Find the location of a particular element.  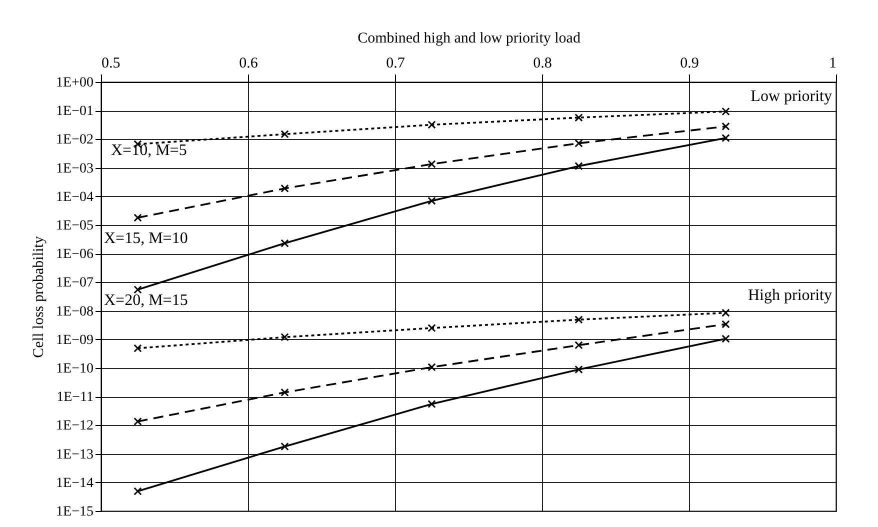

x-tick-label: 0.5 is located at coordinates (111, 64).